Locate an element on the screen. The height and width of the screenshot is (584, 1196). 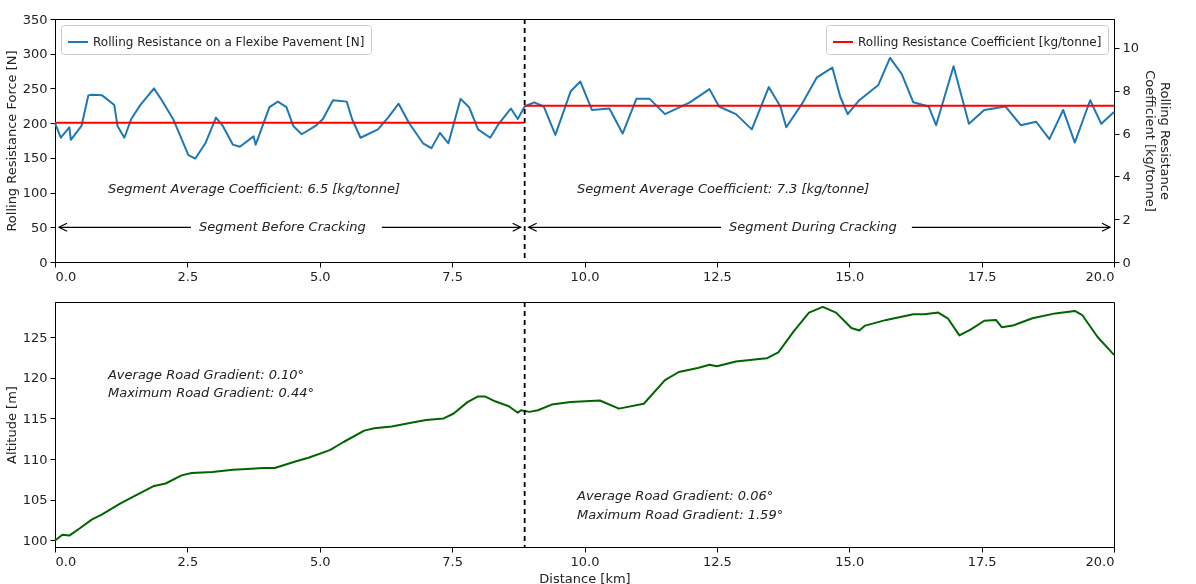
y-tick-label: 120 is located at coordinates (35, 378).